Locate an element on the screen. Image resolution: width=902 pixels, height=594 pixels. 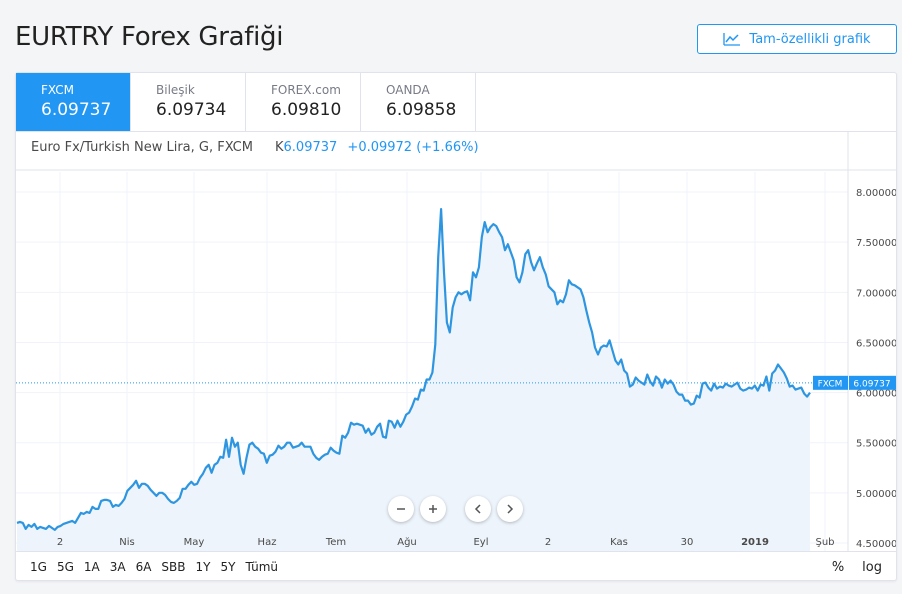
y-tick-label: 5.50000 is located at coordinates (876, 444).